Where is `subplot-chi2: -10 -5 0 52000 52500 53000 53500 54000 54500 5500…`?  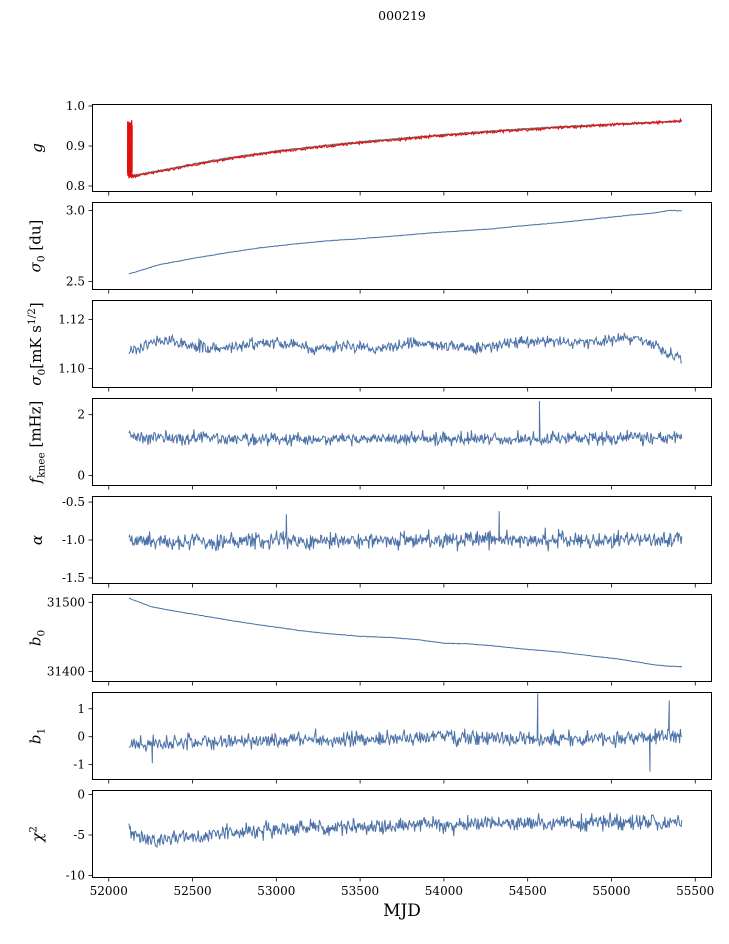
subplot-chi2: -10 -5 0 52000 52500 53000 53500 54000 54500 5500… is located at coordinates (390, 842).